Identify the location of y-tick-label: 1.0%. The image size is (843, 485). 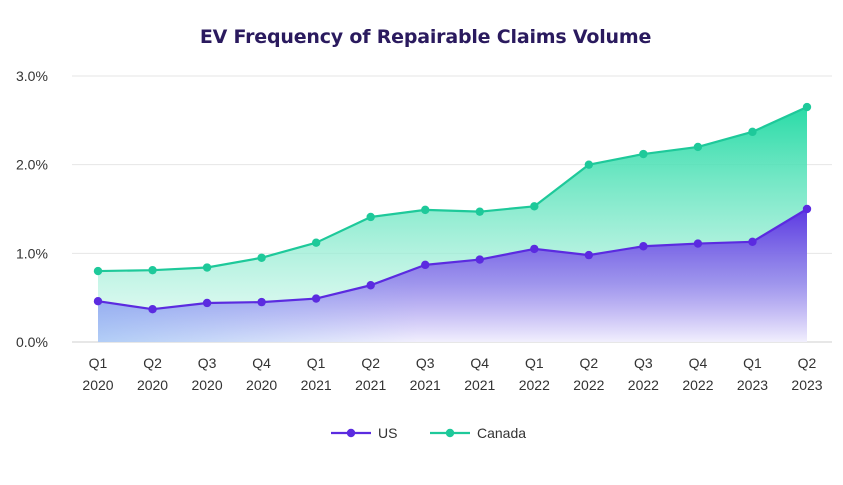
(32, 253).